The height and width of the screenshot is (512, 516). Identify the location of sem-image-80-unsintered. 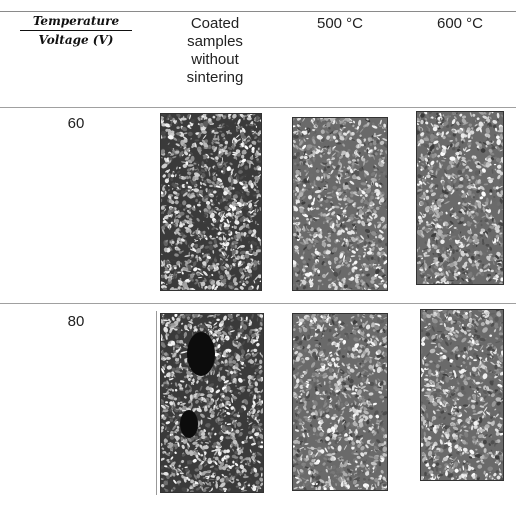
(212, 403).